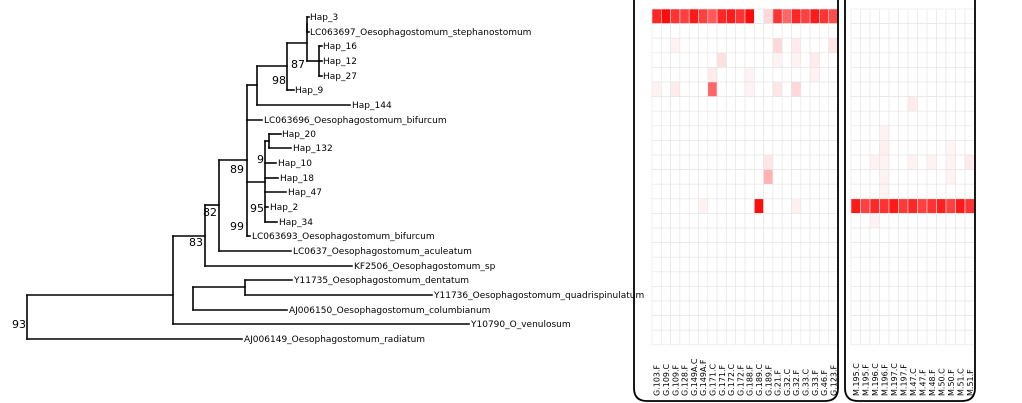 The image size is (1022, 403). What do you see at coordinates (355, 121) in the screenshot?
I see `tip-label: LC063696_Oesophagostomum_bifurcum` at bounding box center [355, 121].